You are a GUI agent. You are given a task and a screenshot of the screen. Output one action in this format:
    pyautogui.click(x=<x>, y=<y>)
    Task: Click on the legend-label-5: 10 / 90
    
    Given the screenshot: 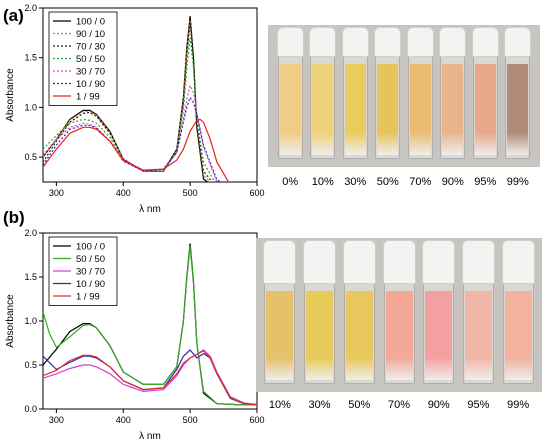 What is the action you would take?
    pyautogui.click(x=90, y=84)
    